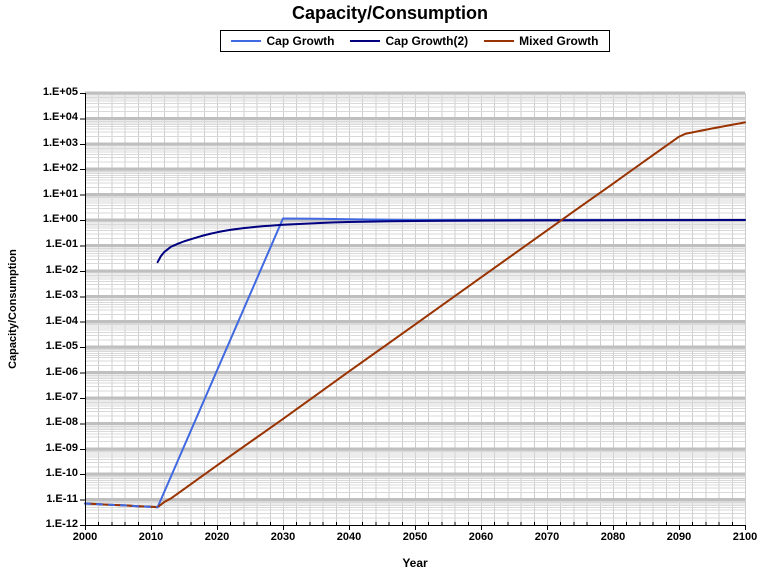 The image size is (780, 583). Describe the element at coordinates (613, 537) in the screenshot. I see `x-tick-label: 2080` at that location.